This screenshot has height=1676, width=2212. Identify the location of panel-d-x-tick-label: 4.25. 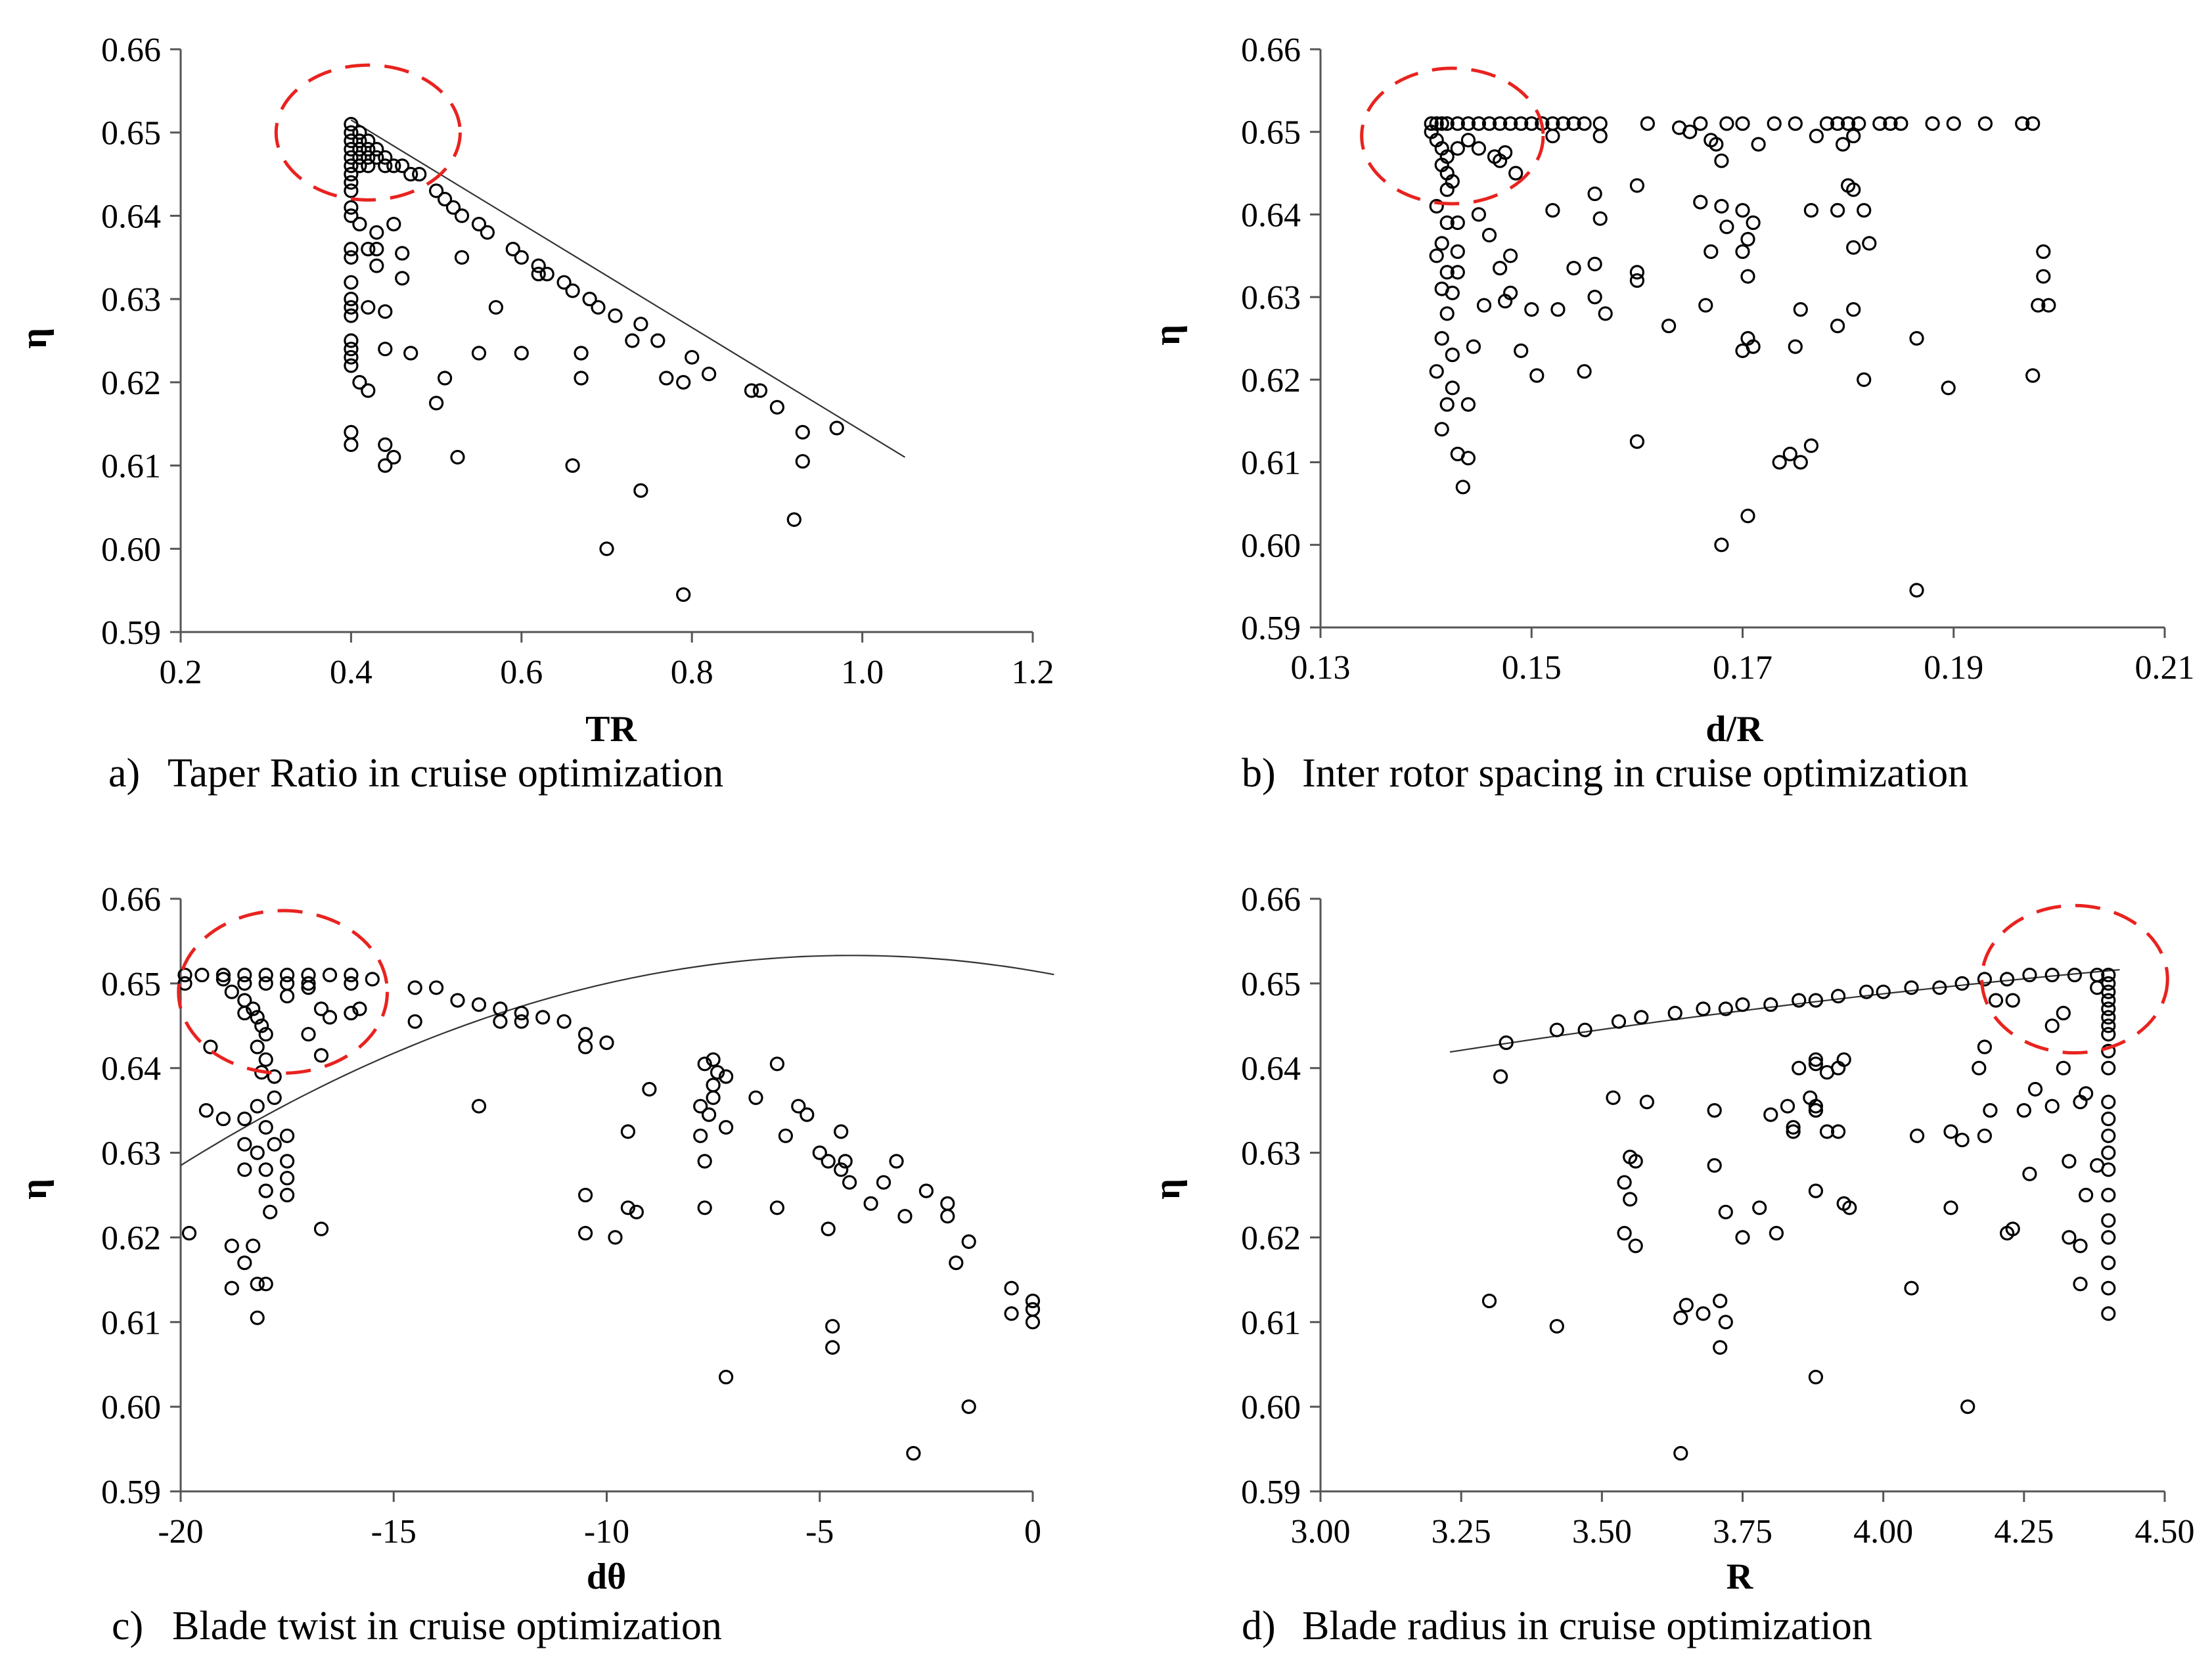
(2024, 1532).